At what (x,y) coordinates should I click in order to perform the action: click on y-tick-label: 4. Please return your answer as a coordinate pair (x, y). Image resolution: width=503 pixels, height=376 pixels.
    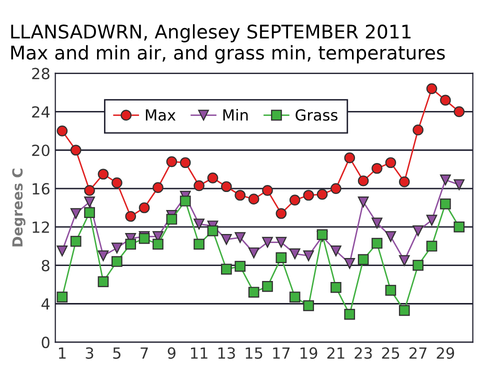
    Looking at the image, I should click on (45, 304).